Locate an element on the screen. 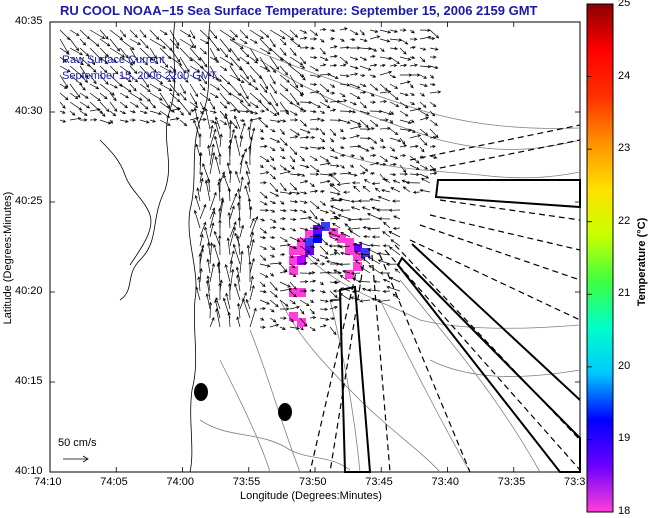 The width and height of the screenshot is (651, 518). overlay-caption-line2: September 15, 2006 2200 GMT is located at coordinates (139, 76).